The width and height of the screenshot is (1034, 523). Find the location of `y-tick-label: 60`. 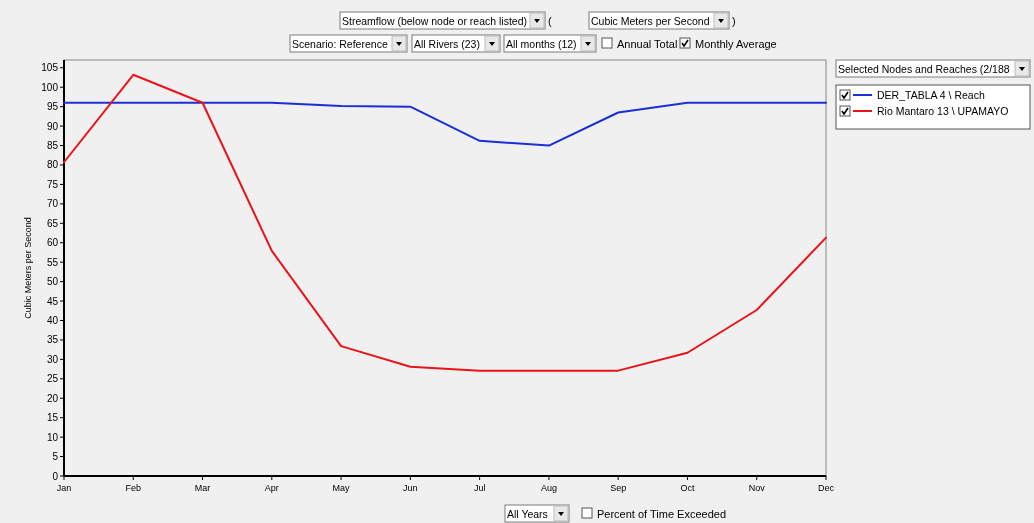

y-tick-label: 60 is located at coordinates (52, 243).